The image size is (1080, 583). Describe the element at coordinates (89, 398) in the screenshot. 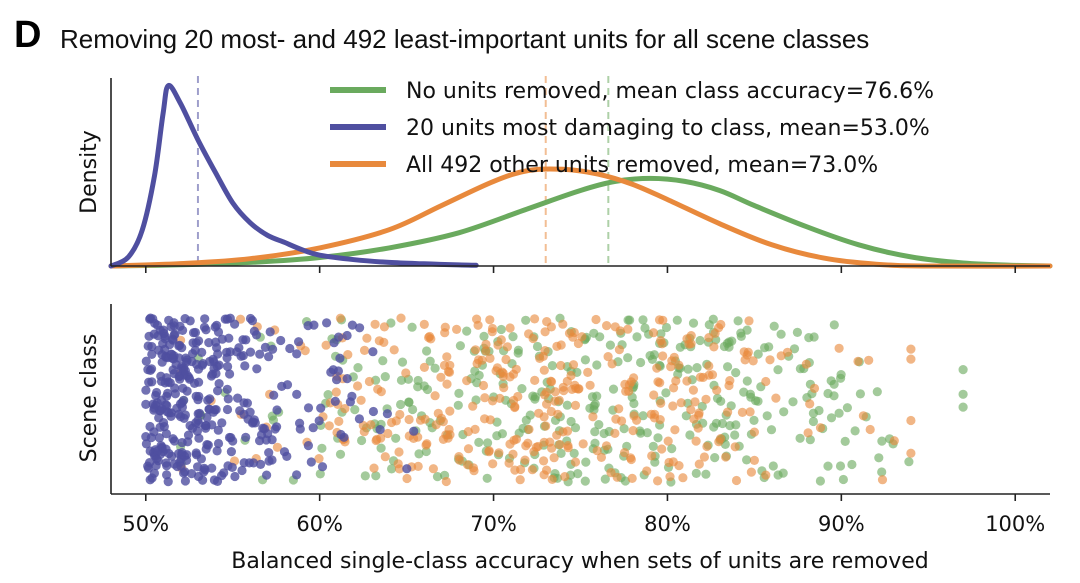

I see `scene-class-axis-label: Scene class` at that location.